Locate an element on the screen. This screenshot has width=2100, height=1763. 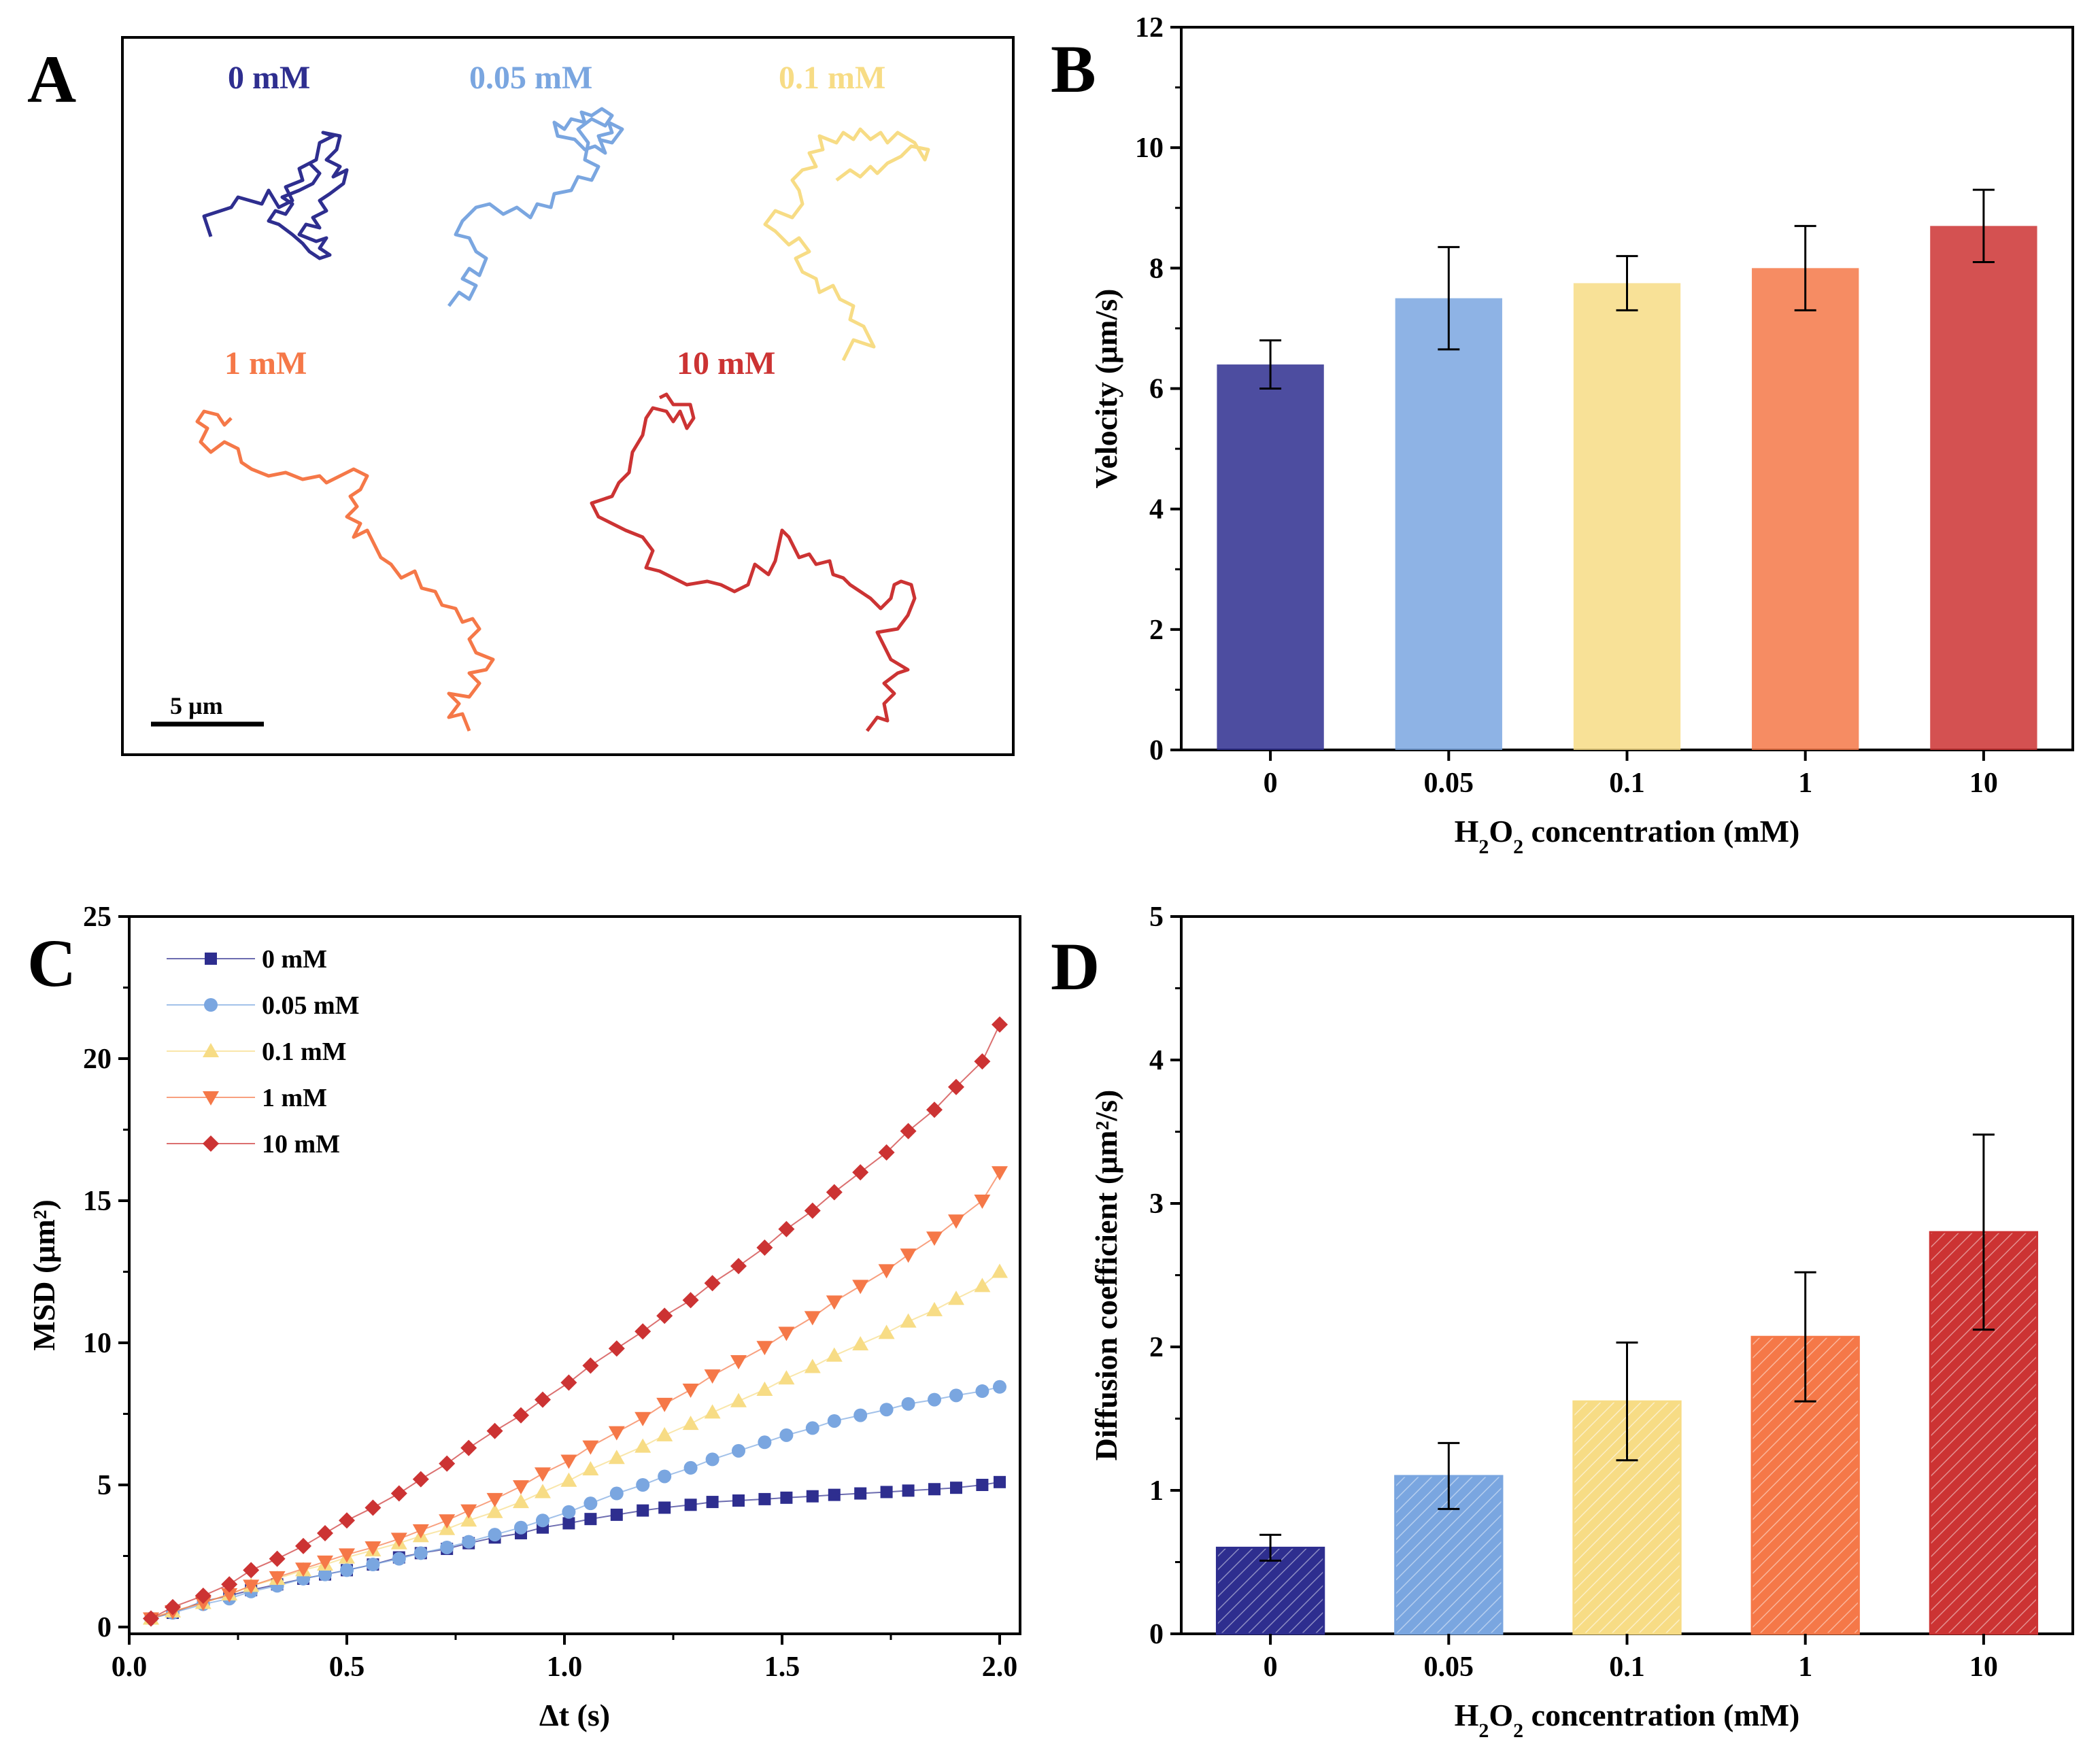
trajectory-01mM is located at coordinates (846, 245).